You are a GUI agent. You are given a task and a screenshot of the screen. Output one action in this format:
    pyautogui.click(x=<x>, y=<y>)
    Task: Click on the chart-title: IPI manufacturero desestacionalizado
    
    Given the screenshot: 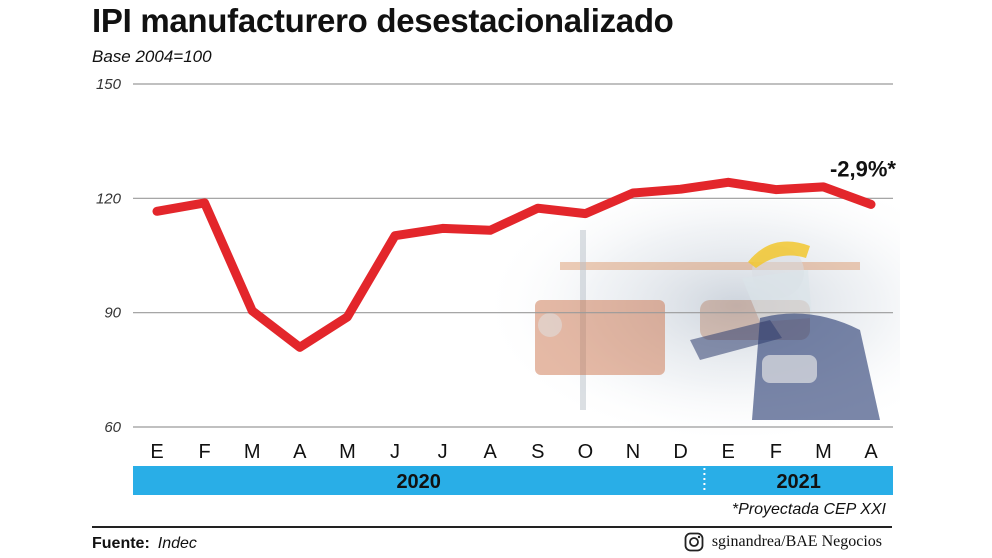 What is the action you would take?
    pyautogui.click(x=383, y=20)
    